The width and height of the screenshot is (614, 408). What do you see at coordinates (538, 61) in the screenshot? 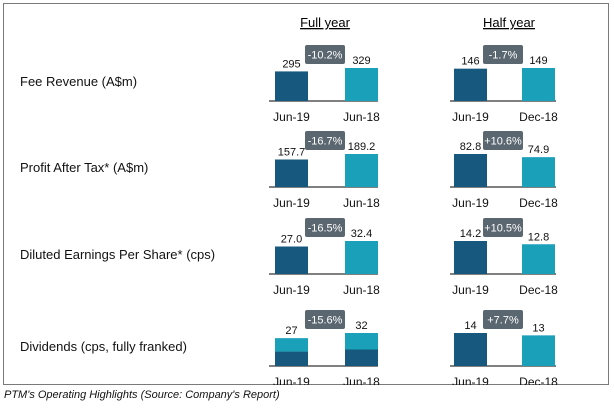
I see `data-label: 149` at bounding box center [538, 61].